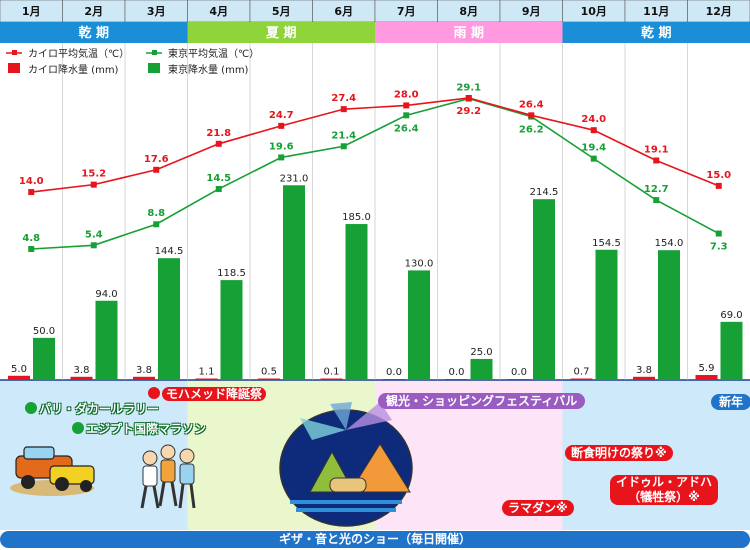 The width and height of the screenshot is (750, 550). What do you see at coordinates (281, 115) in the screenshot?
I see `temp-label-cairo: 24.7` at bounding box center [281, 115].